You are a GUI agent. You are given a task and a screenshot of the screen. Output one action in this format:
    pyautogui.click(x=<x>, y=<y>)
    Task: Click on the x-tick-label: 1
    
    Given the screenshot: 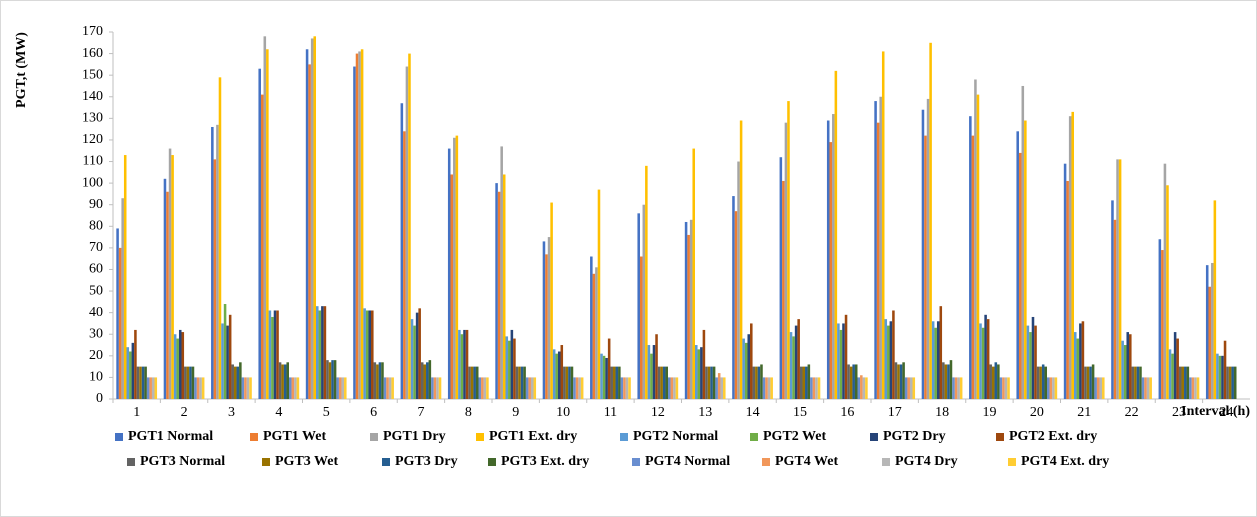 What is the action you would take?
    pyautogui.click(x=136, y=412)
    